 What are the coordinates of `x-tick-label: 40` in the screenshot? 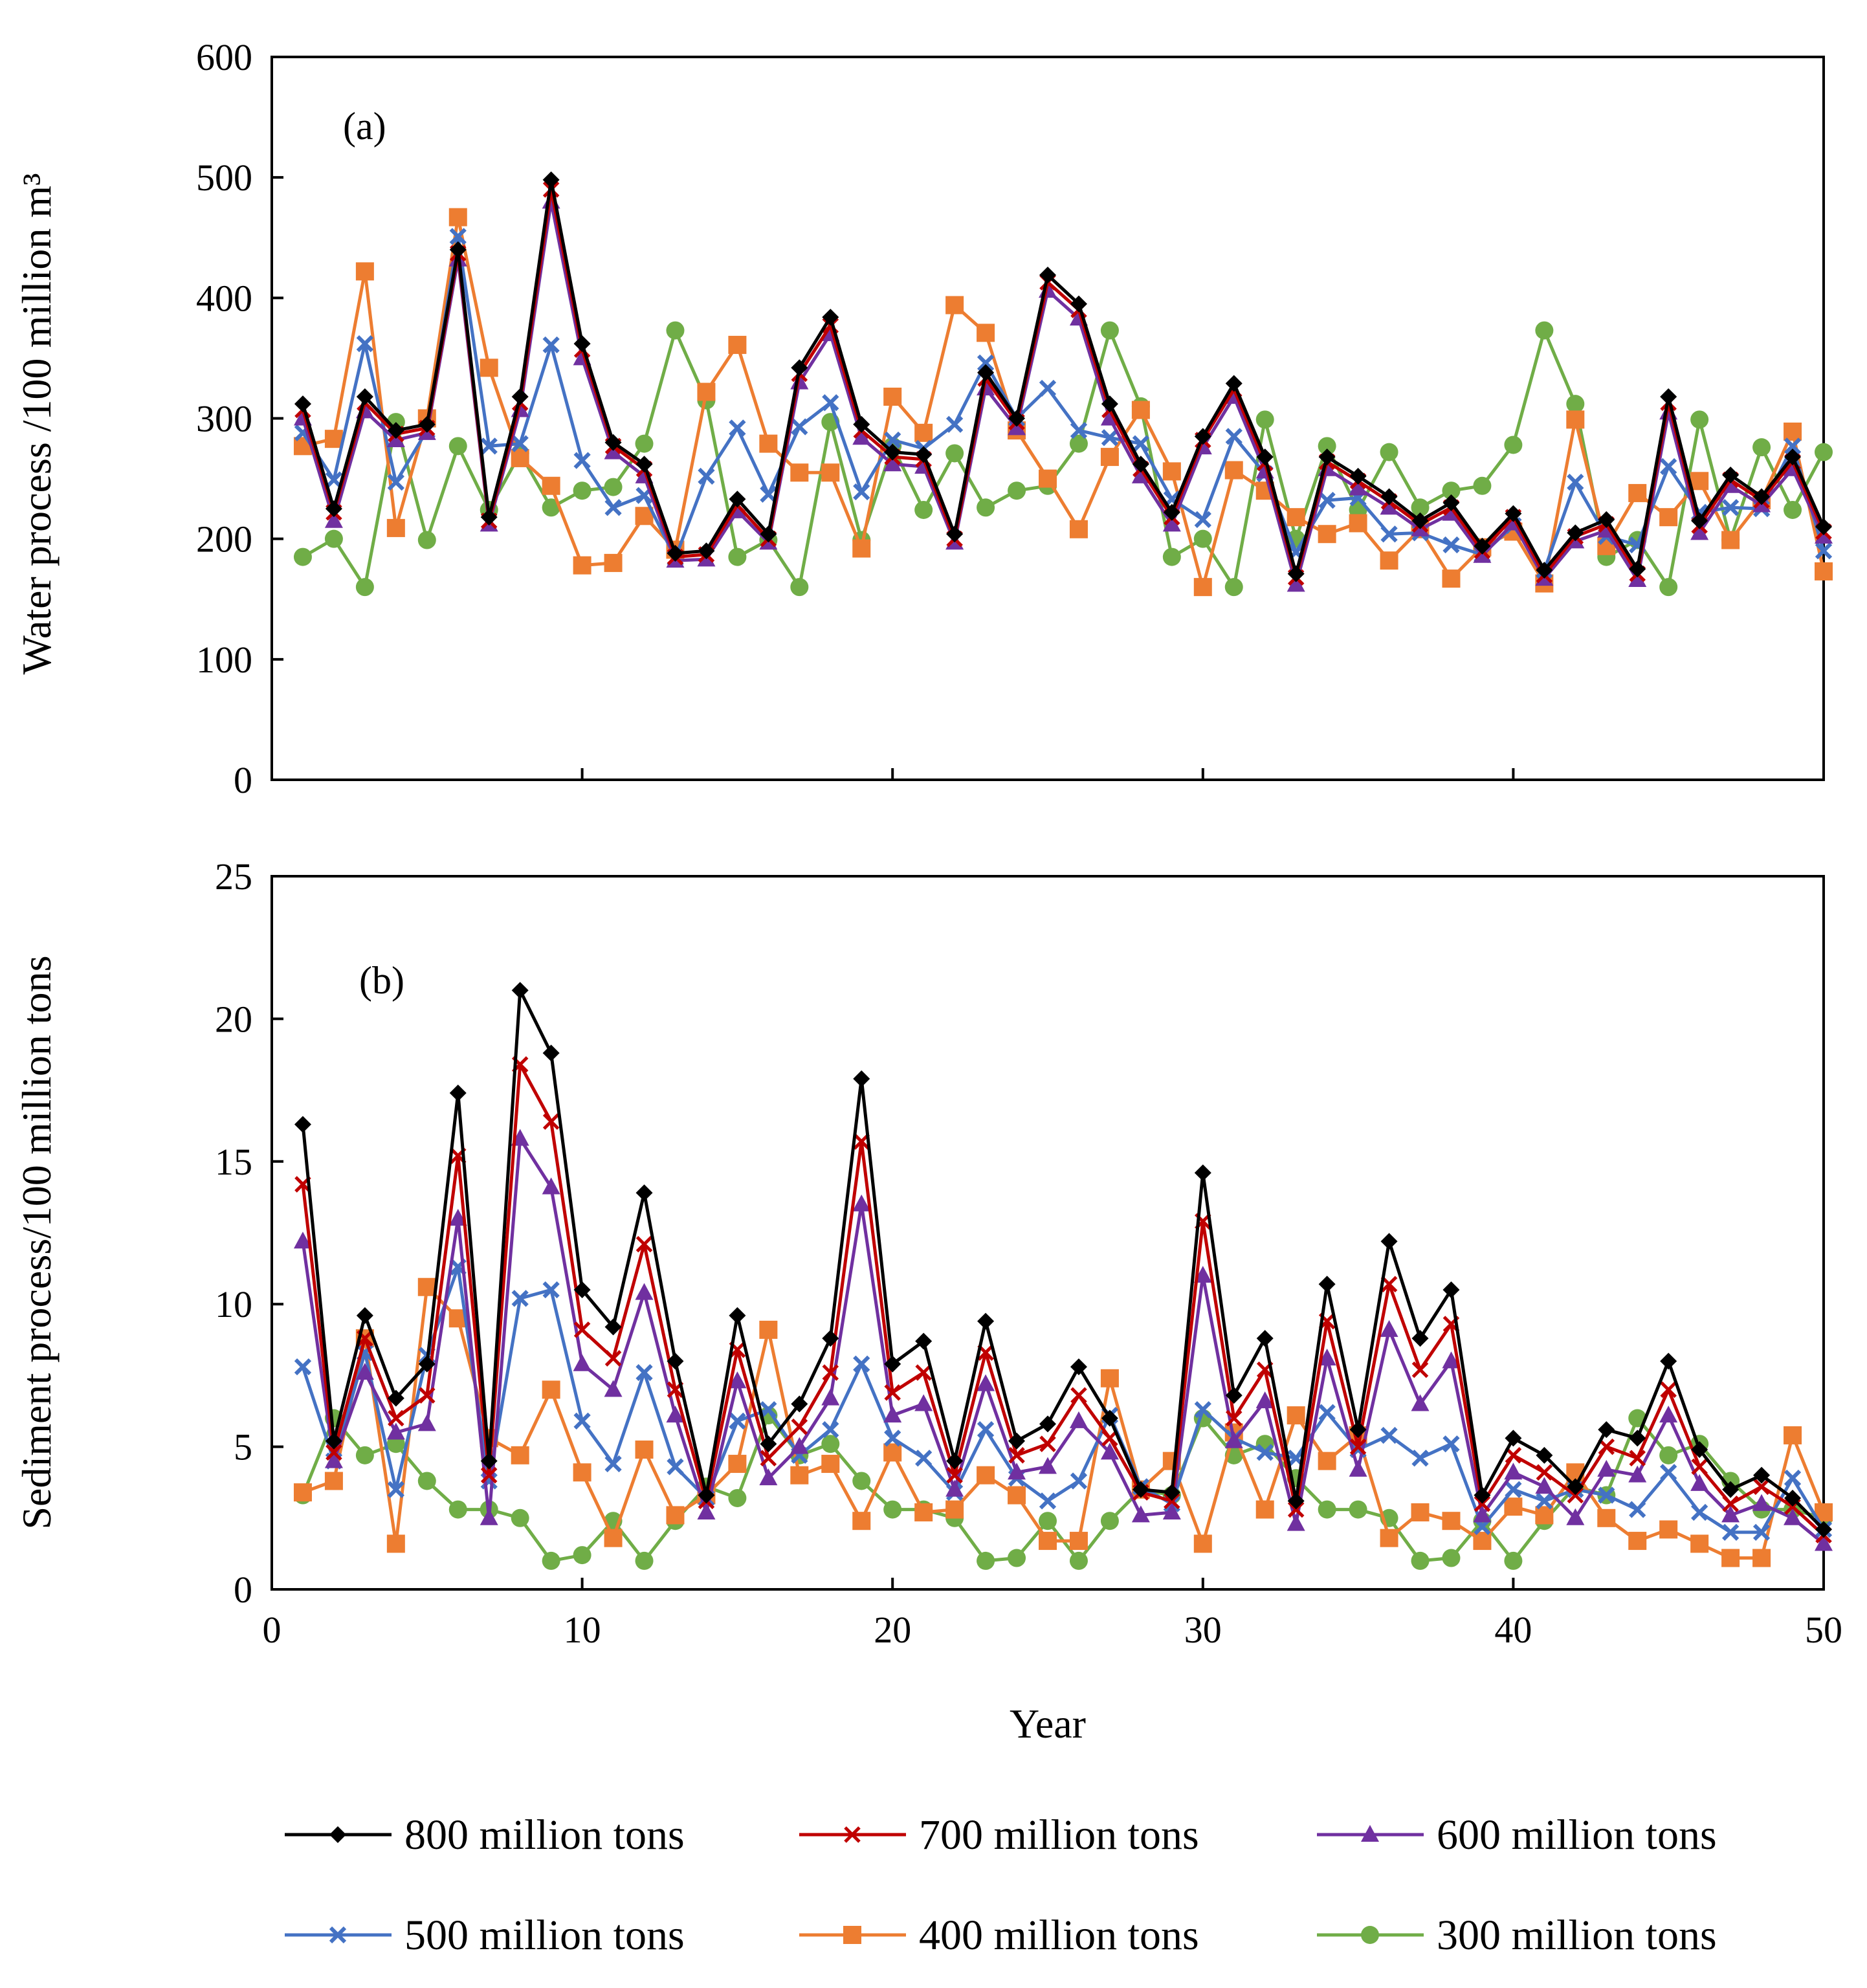 It's located at (1513, 1630).